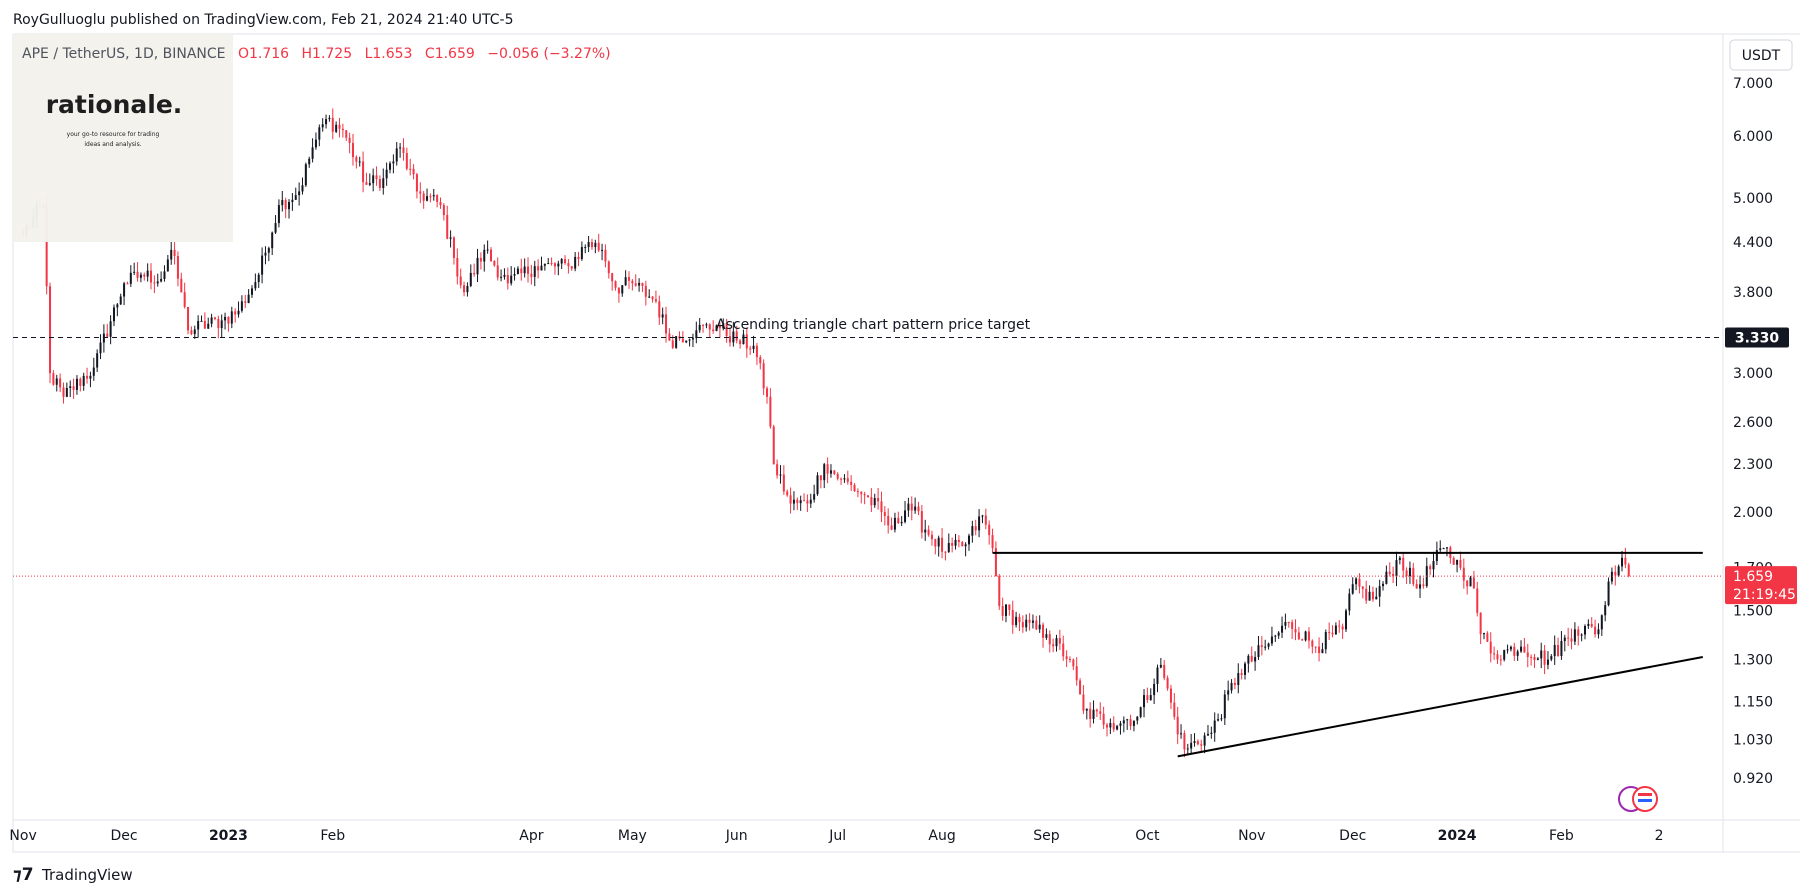  What do you see at coordinates (1440, 706) in the screenshot?
I see `support-line` at bounding box center [1440, 706].